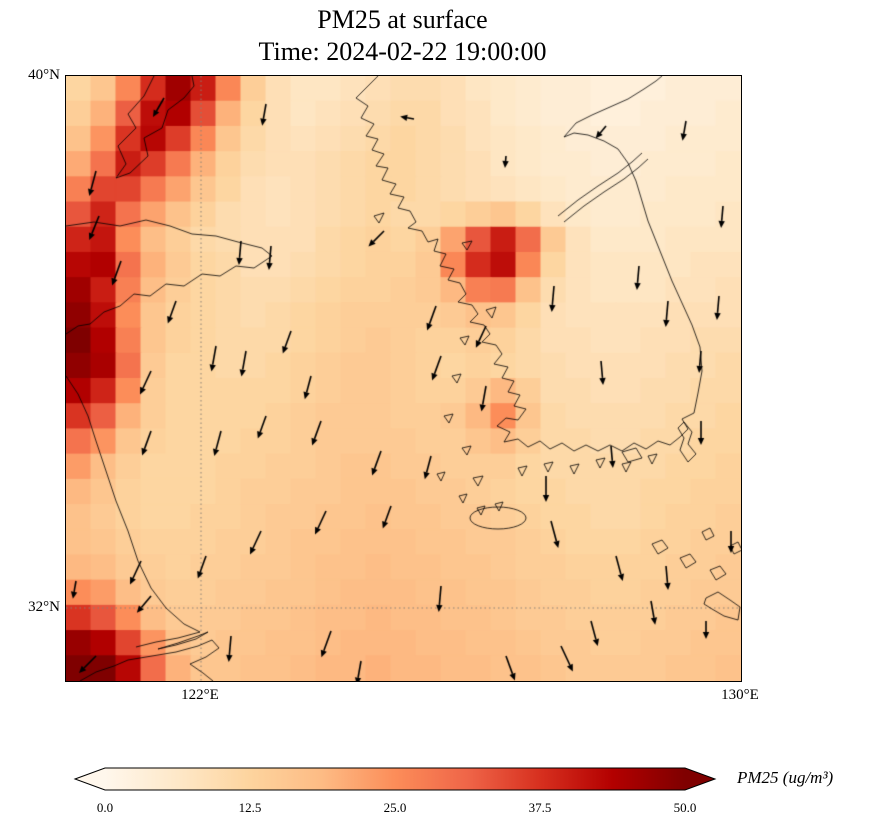 The width and height of the screenshot is (871, 839). Describe the element at coordinates (402, 51) in the screenshot. I see `figure-subtitle: Time: 2024-02-22 19:00:00` at that location.